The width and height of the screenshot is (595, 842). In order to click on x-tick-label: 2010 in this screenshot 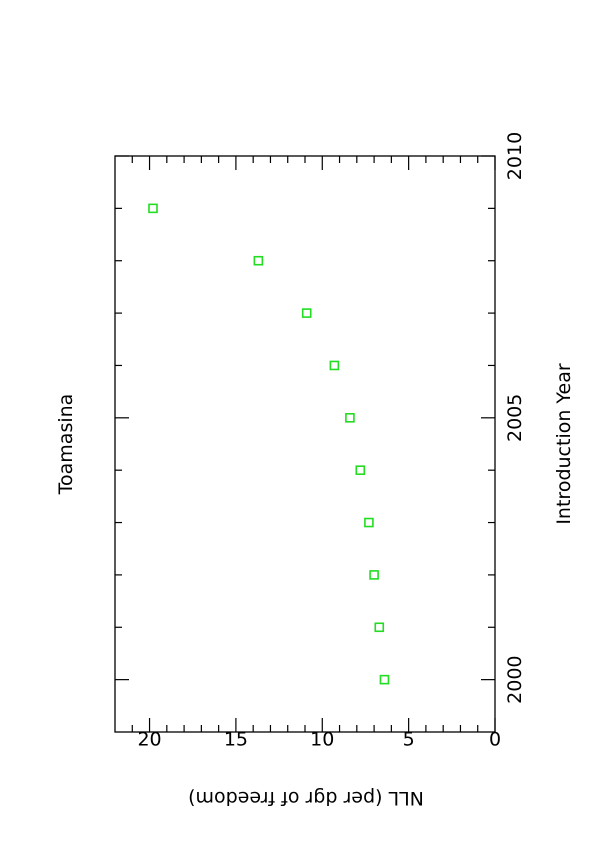, I will do `click(515, 156)`.